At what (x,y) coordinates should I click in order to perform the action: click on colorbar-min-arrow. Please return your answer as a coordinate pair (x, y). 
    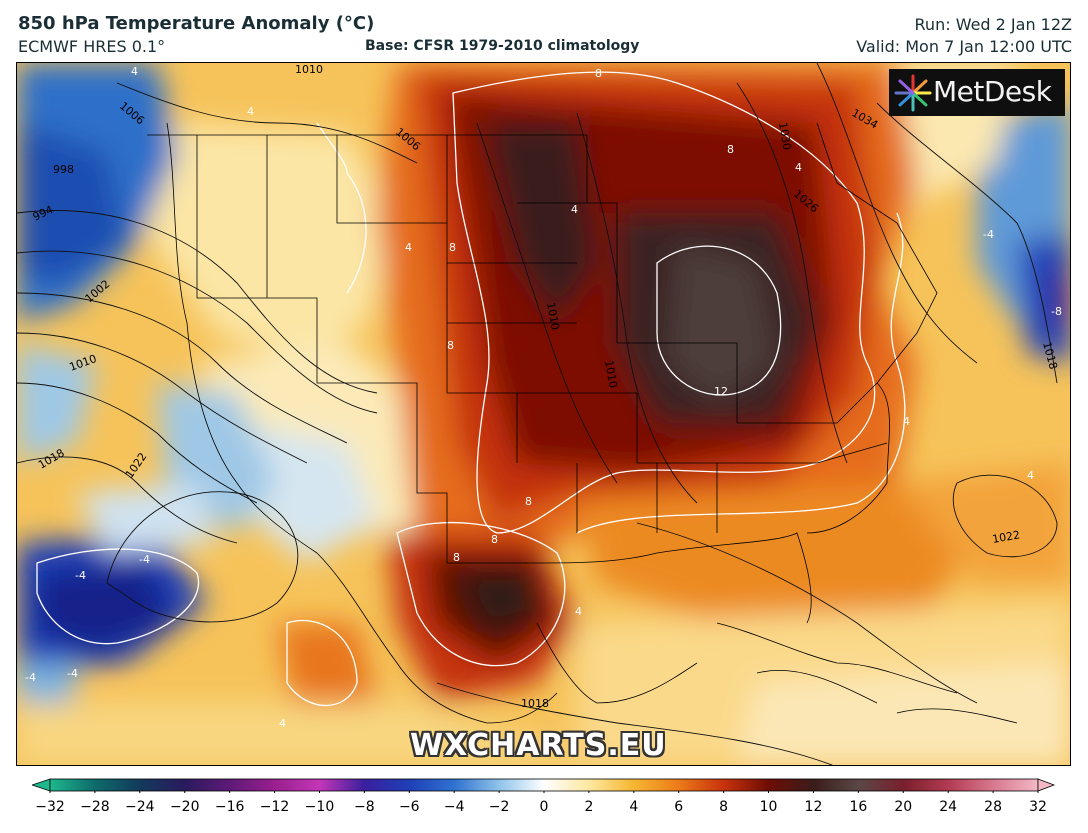
    Looking at the image, I should click on (41, 785).